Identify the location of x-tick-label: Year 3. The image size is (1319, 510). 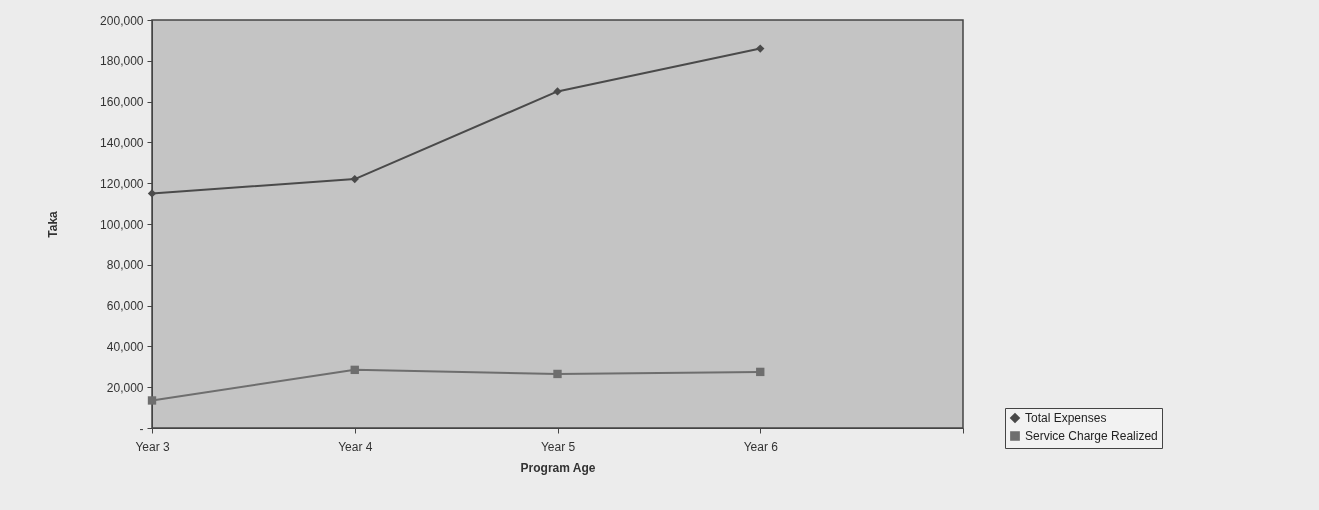
(152, 446).